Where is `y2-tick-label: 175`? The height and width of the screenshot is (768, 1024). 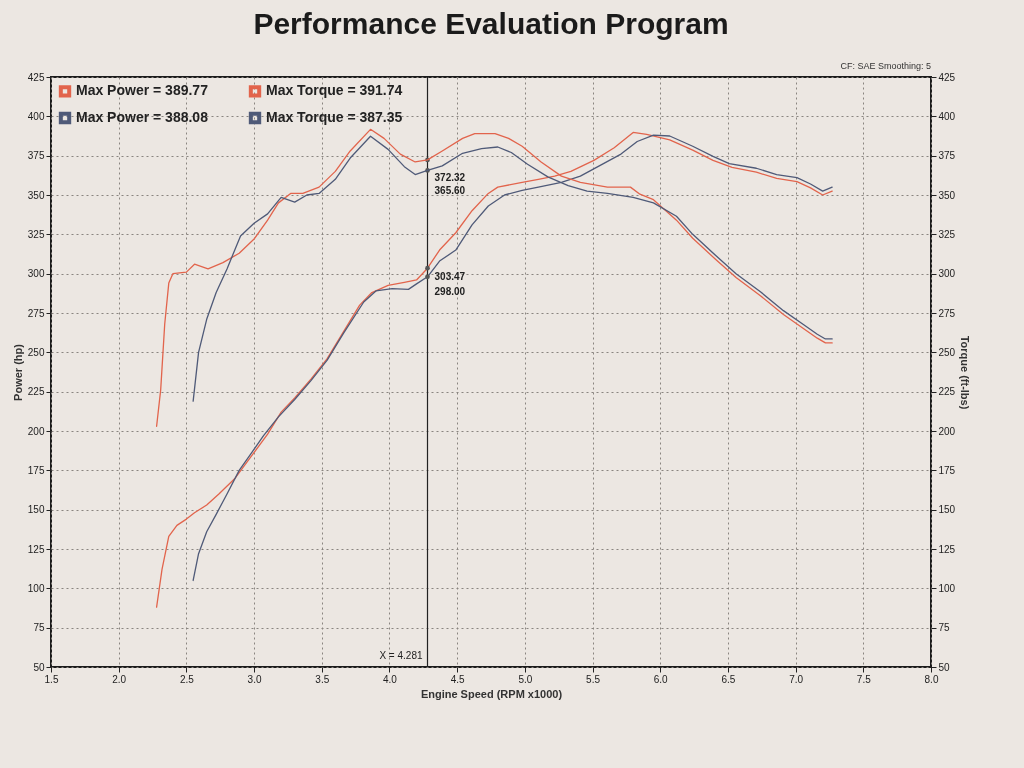 y2-tick-label: 175 is located at coordinates (947, 470).